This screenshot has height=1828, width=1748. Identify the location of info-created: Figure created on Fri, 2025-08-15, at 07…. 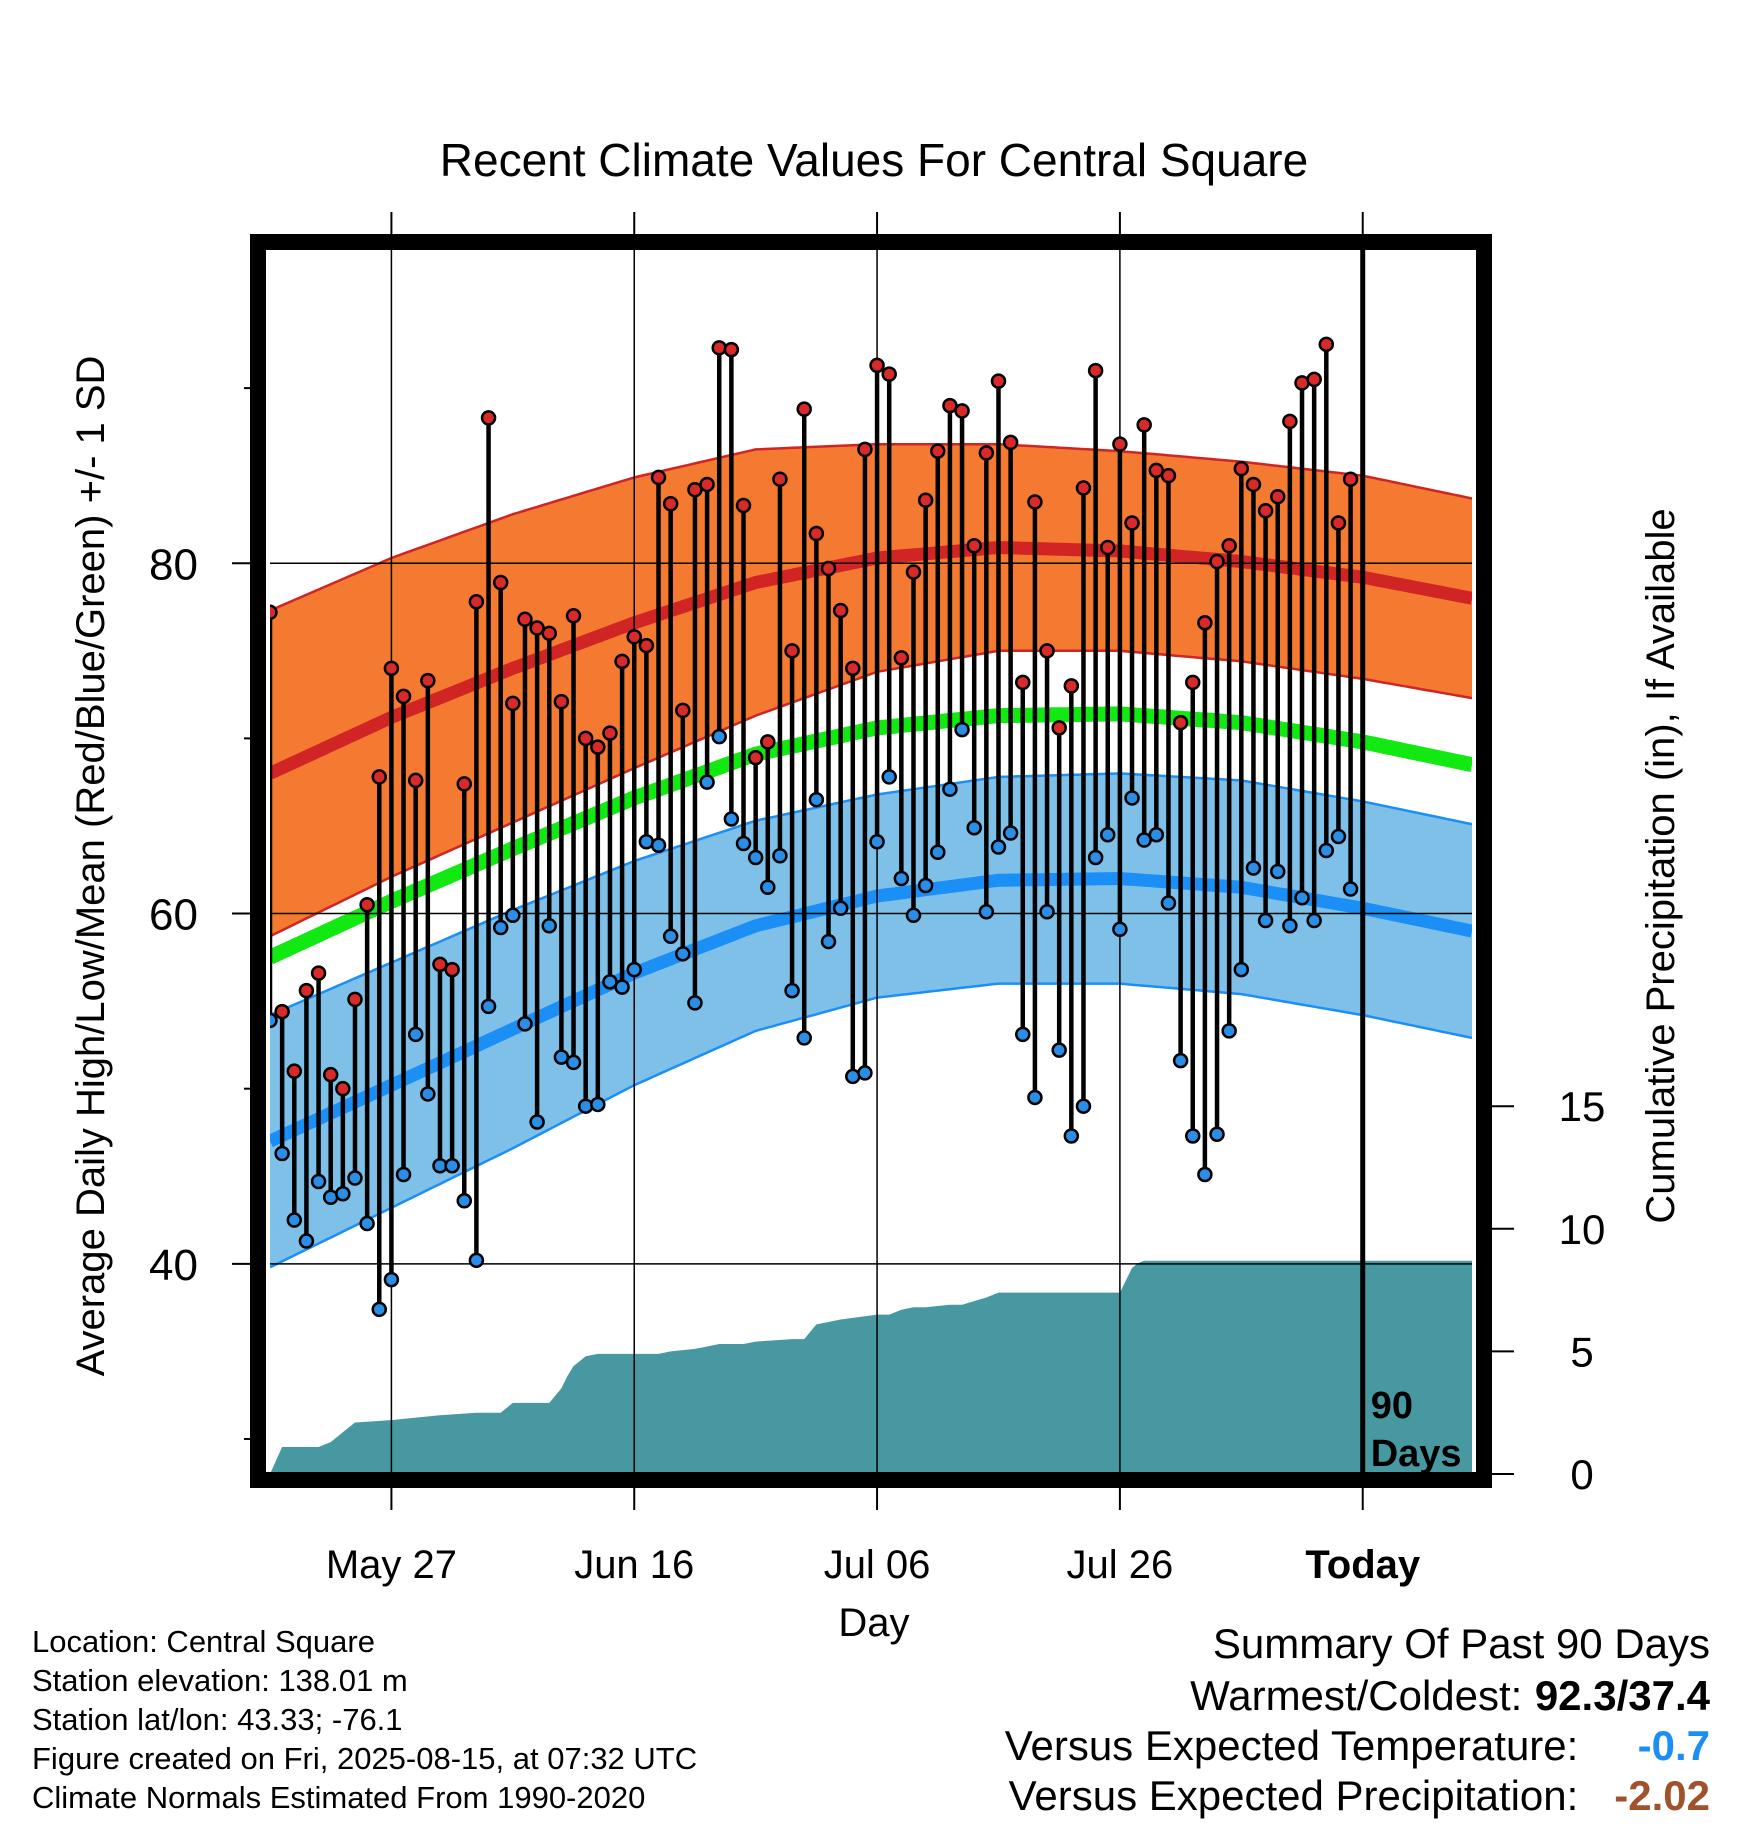
(365, 1758).